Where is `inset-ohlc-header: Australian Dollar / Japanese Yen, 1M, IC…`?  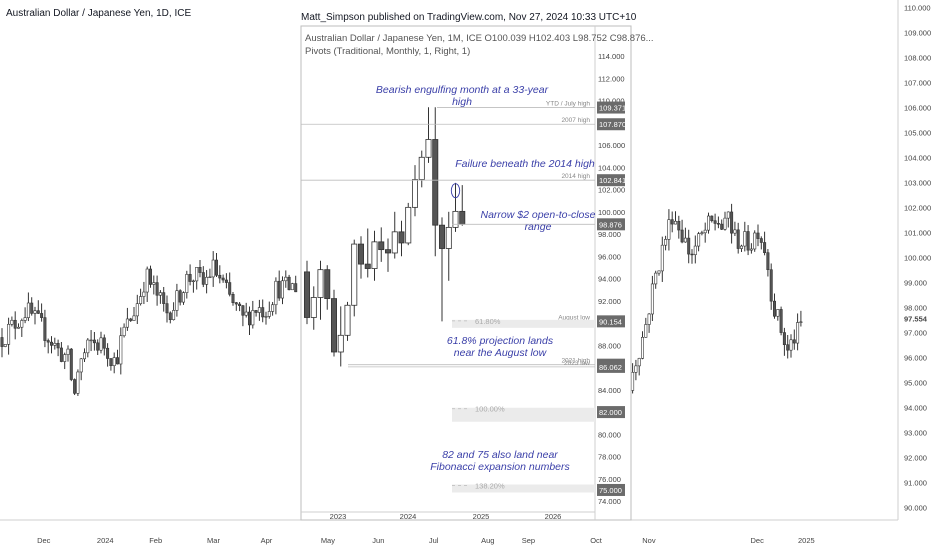
inset-ohlc-header: Australian Dollar / Japanese Yen, 1M, IC… is located at coordinates (479, 38).